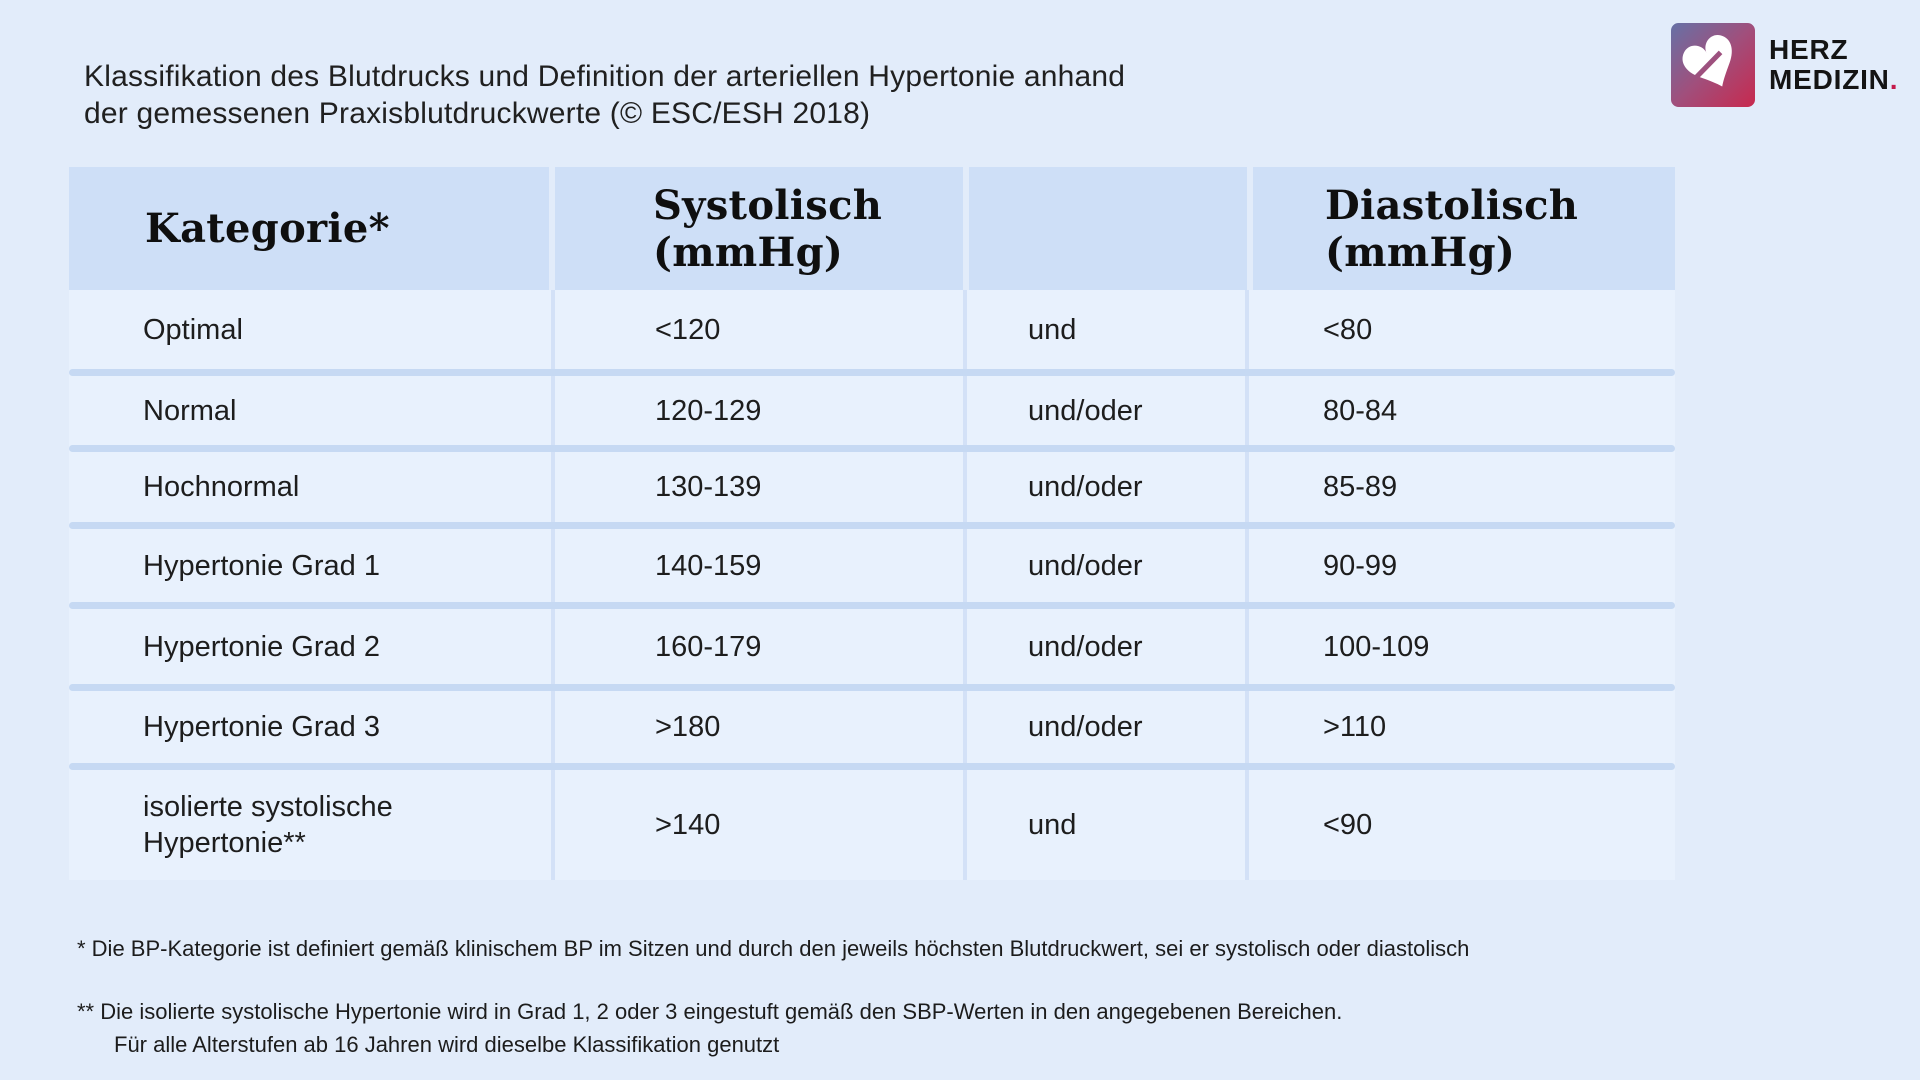  I want to click on table-row: Normal 120-129 und/oder 80-84, so click(872, 410).